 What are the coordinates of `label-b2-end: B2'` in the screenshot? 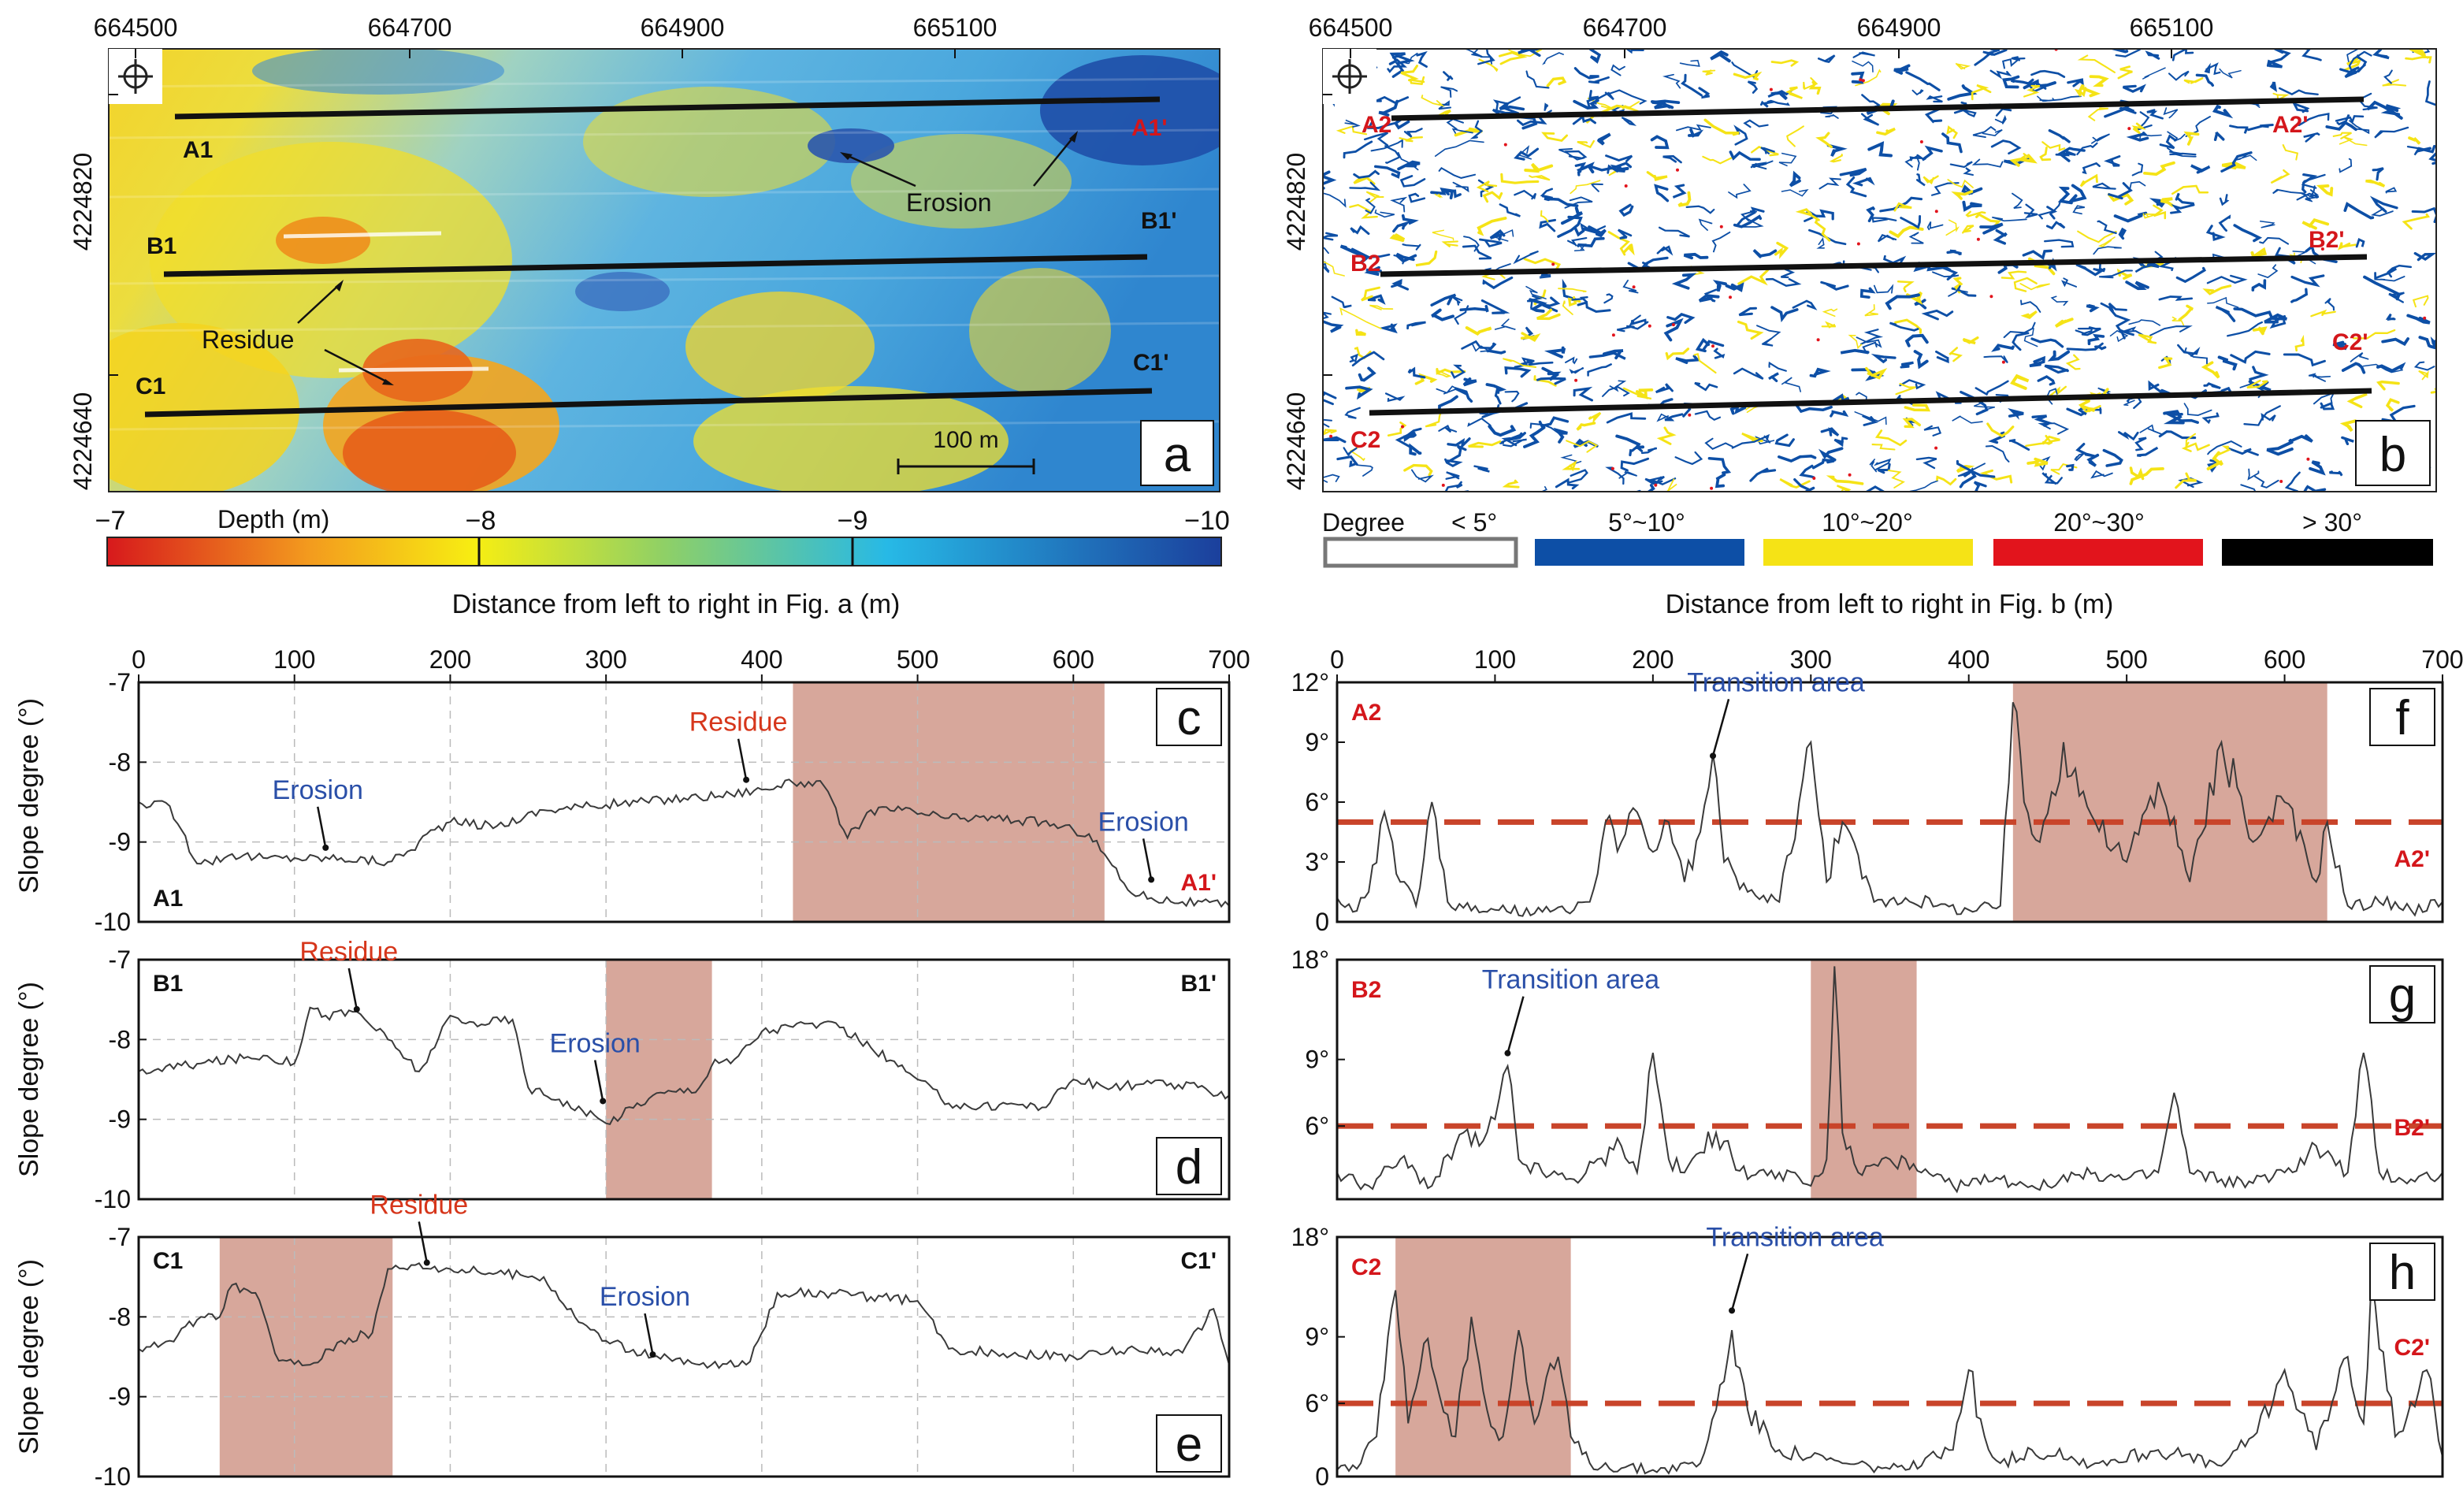 It's located at (2326, 240).